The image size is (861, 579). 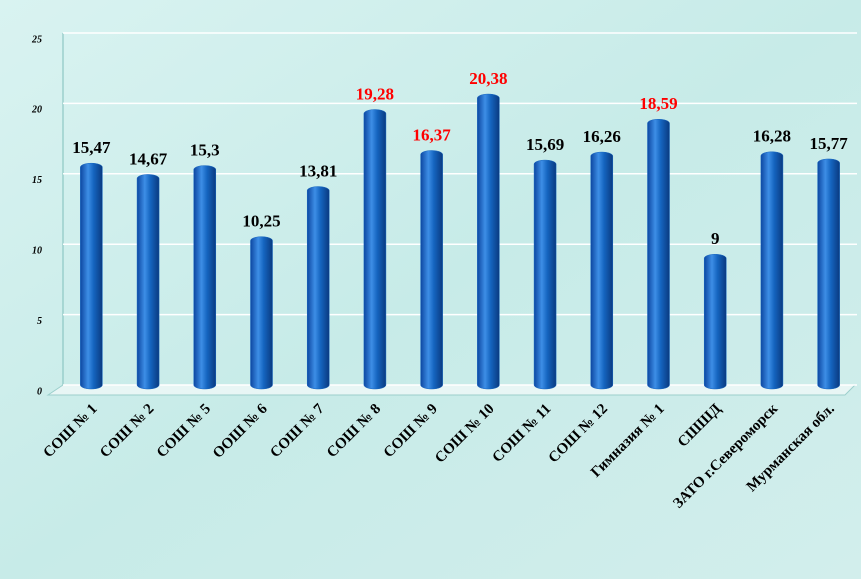 What do you see at coordinates (37, 180) in the screenshot?
I see `y-tick-label: 15` at bounding box center [37, 180].